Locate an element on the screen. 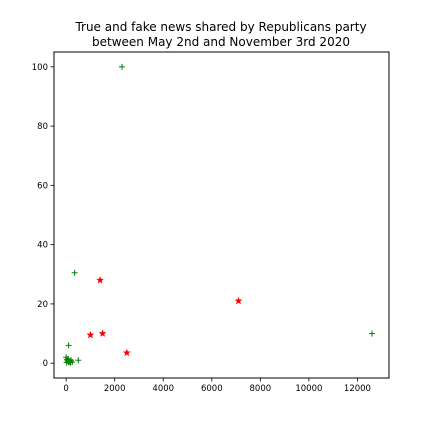 The image size is (432, 432). chart-title-line-2: between May 2nd and November 3rd 2020 is located at coordinates (221, 42).